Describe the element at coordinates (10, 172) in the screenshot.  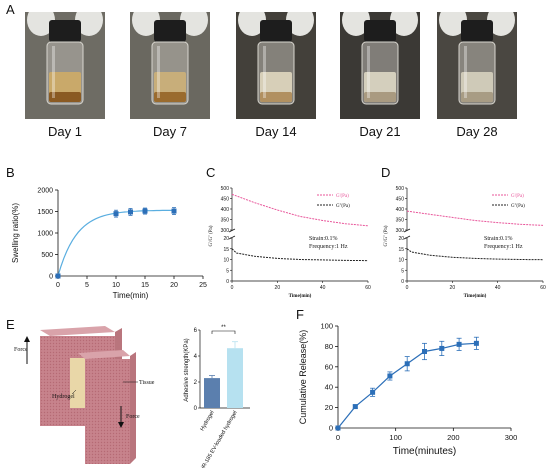
I see `panel-letter-b: B` at that location.